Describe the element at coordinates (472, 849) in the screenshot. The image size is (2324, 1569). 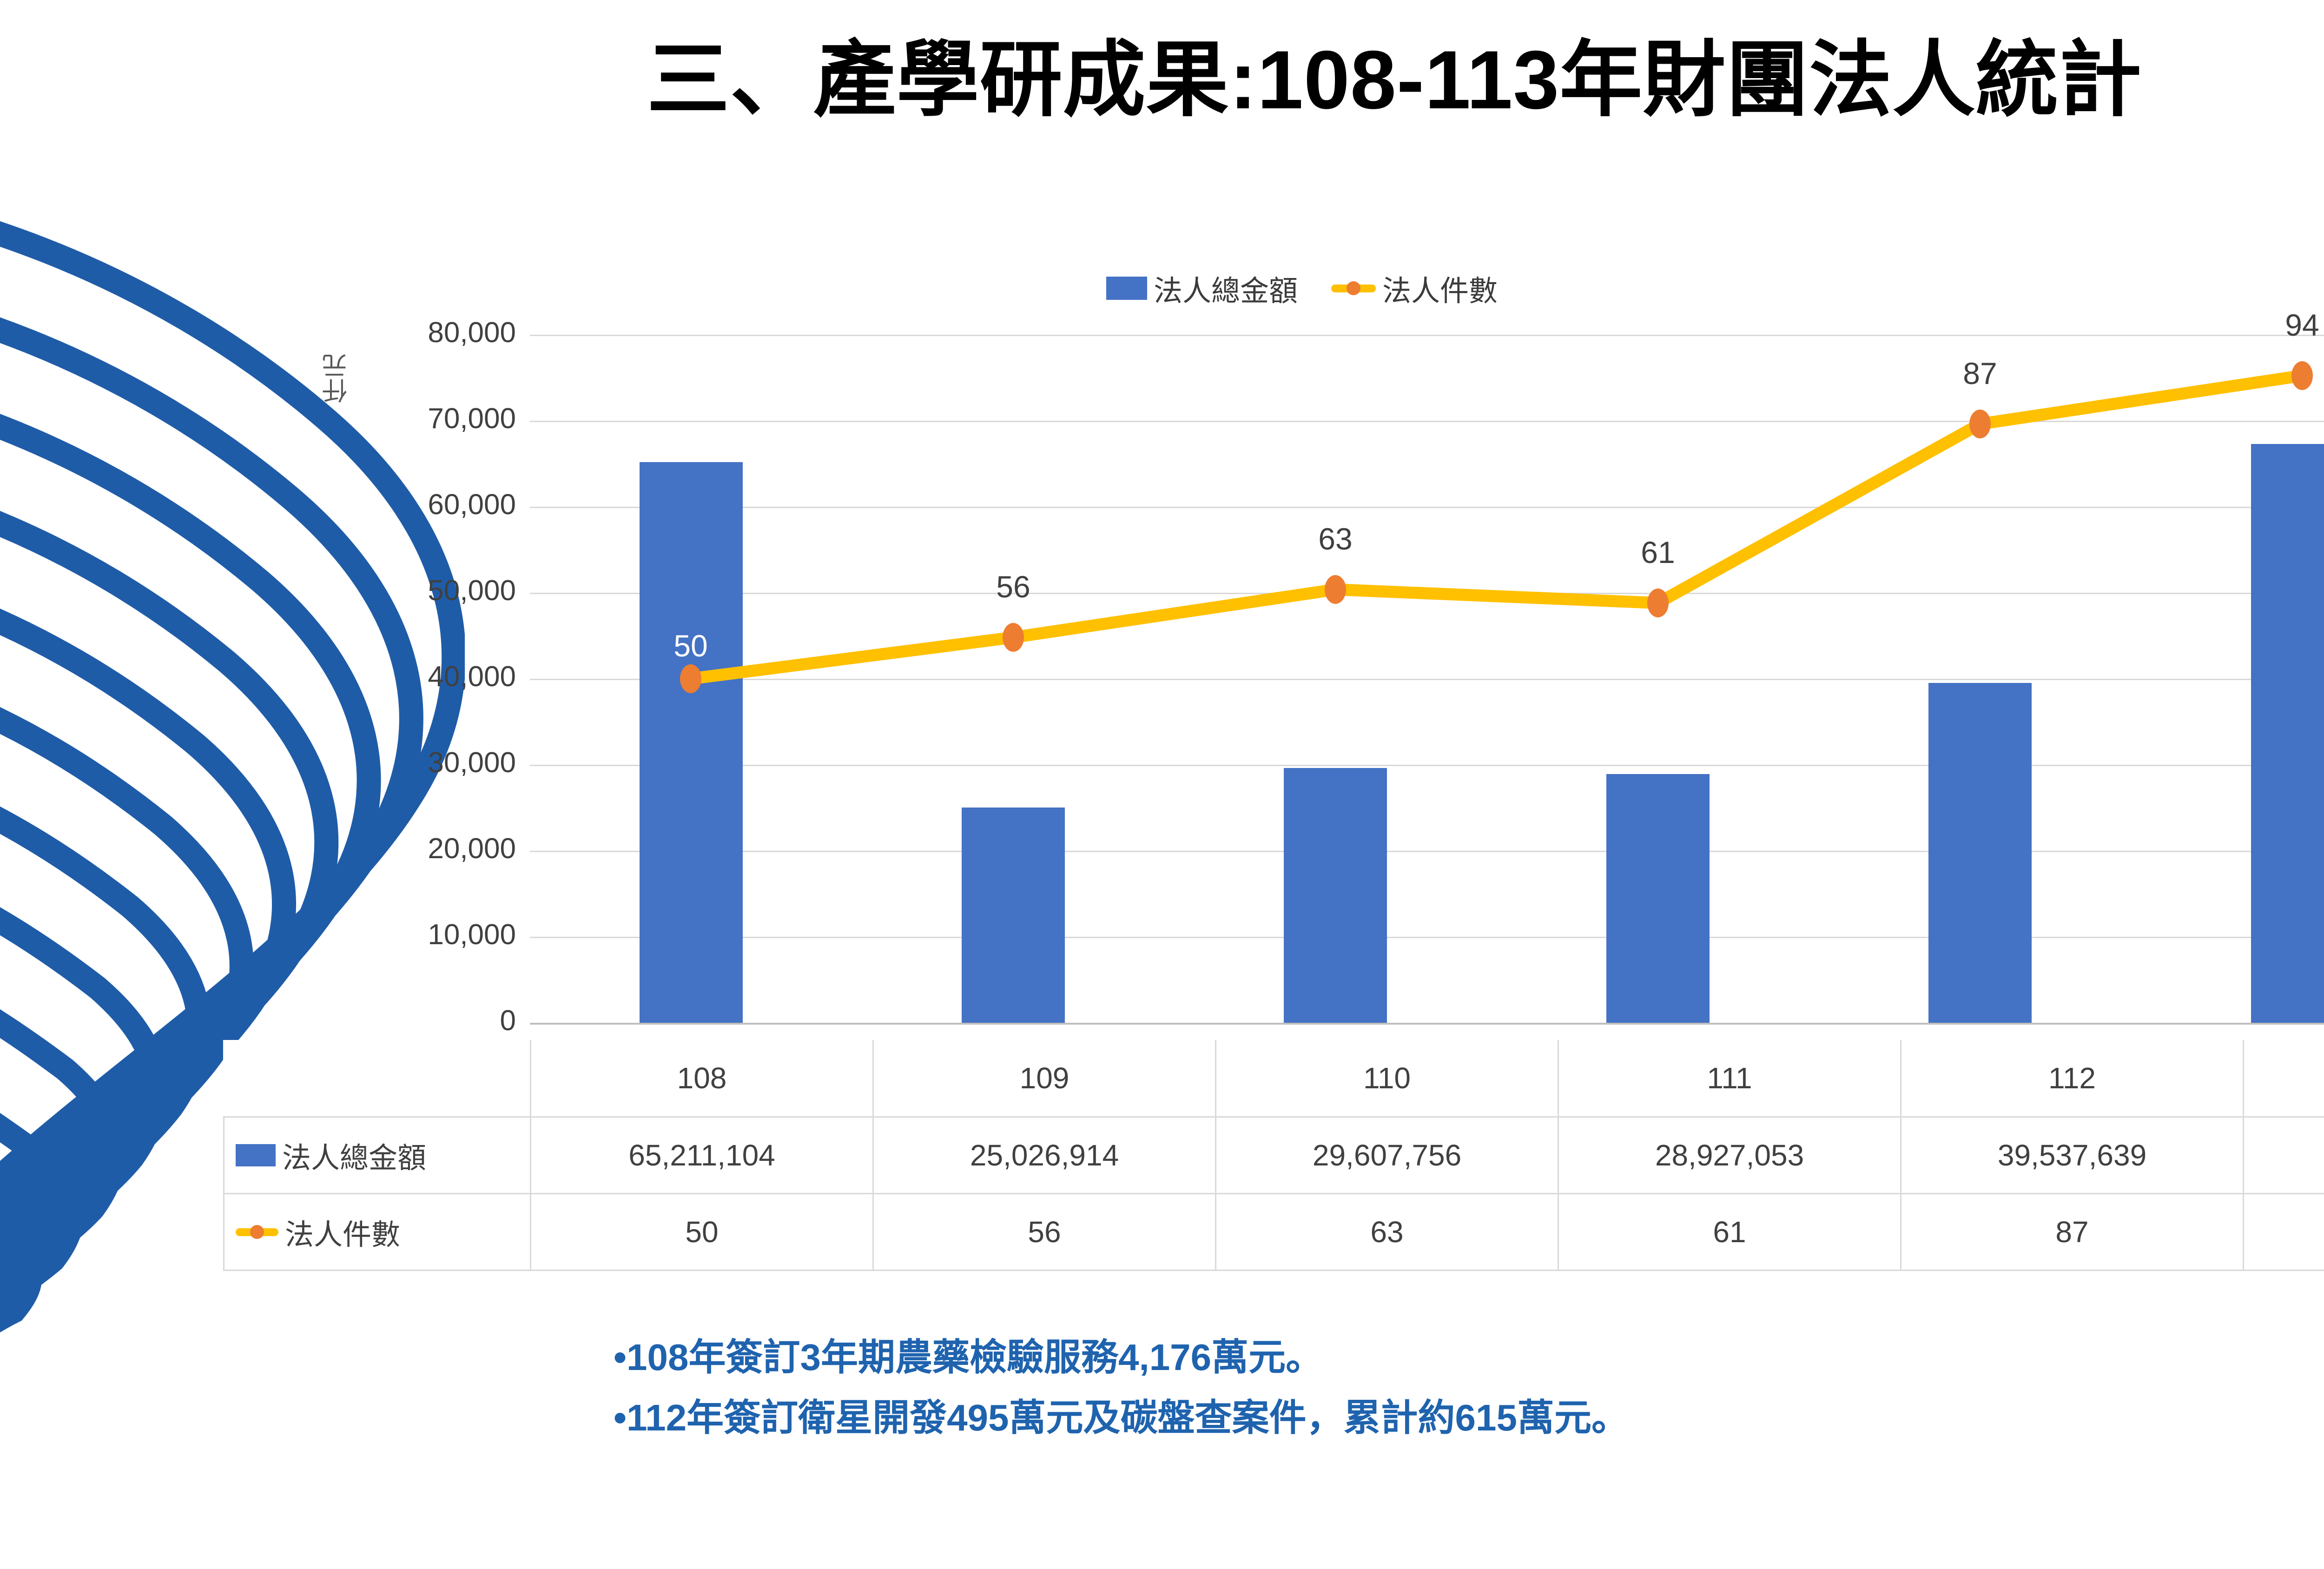
I see `y-tick-left: 20,000` at that location.